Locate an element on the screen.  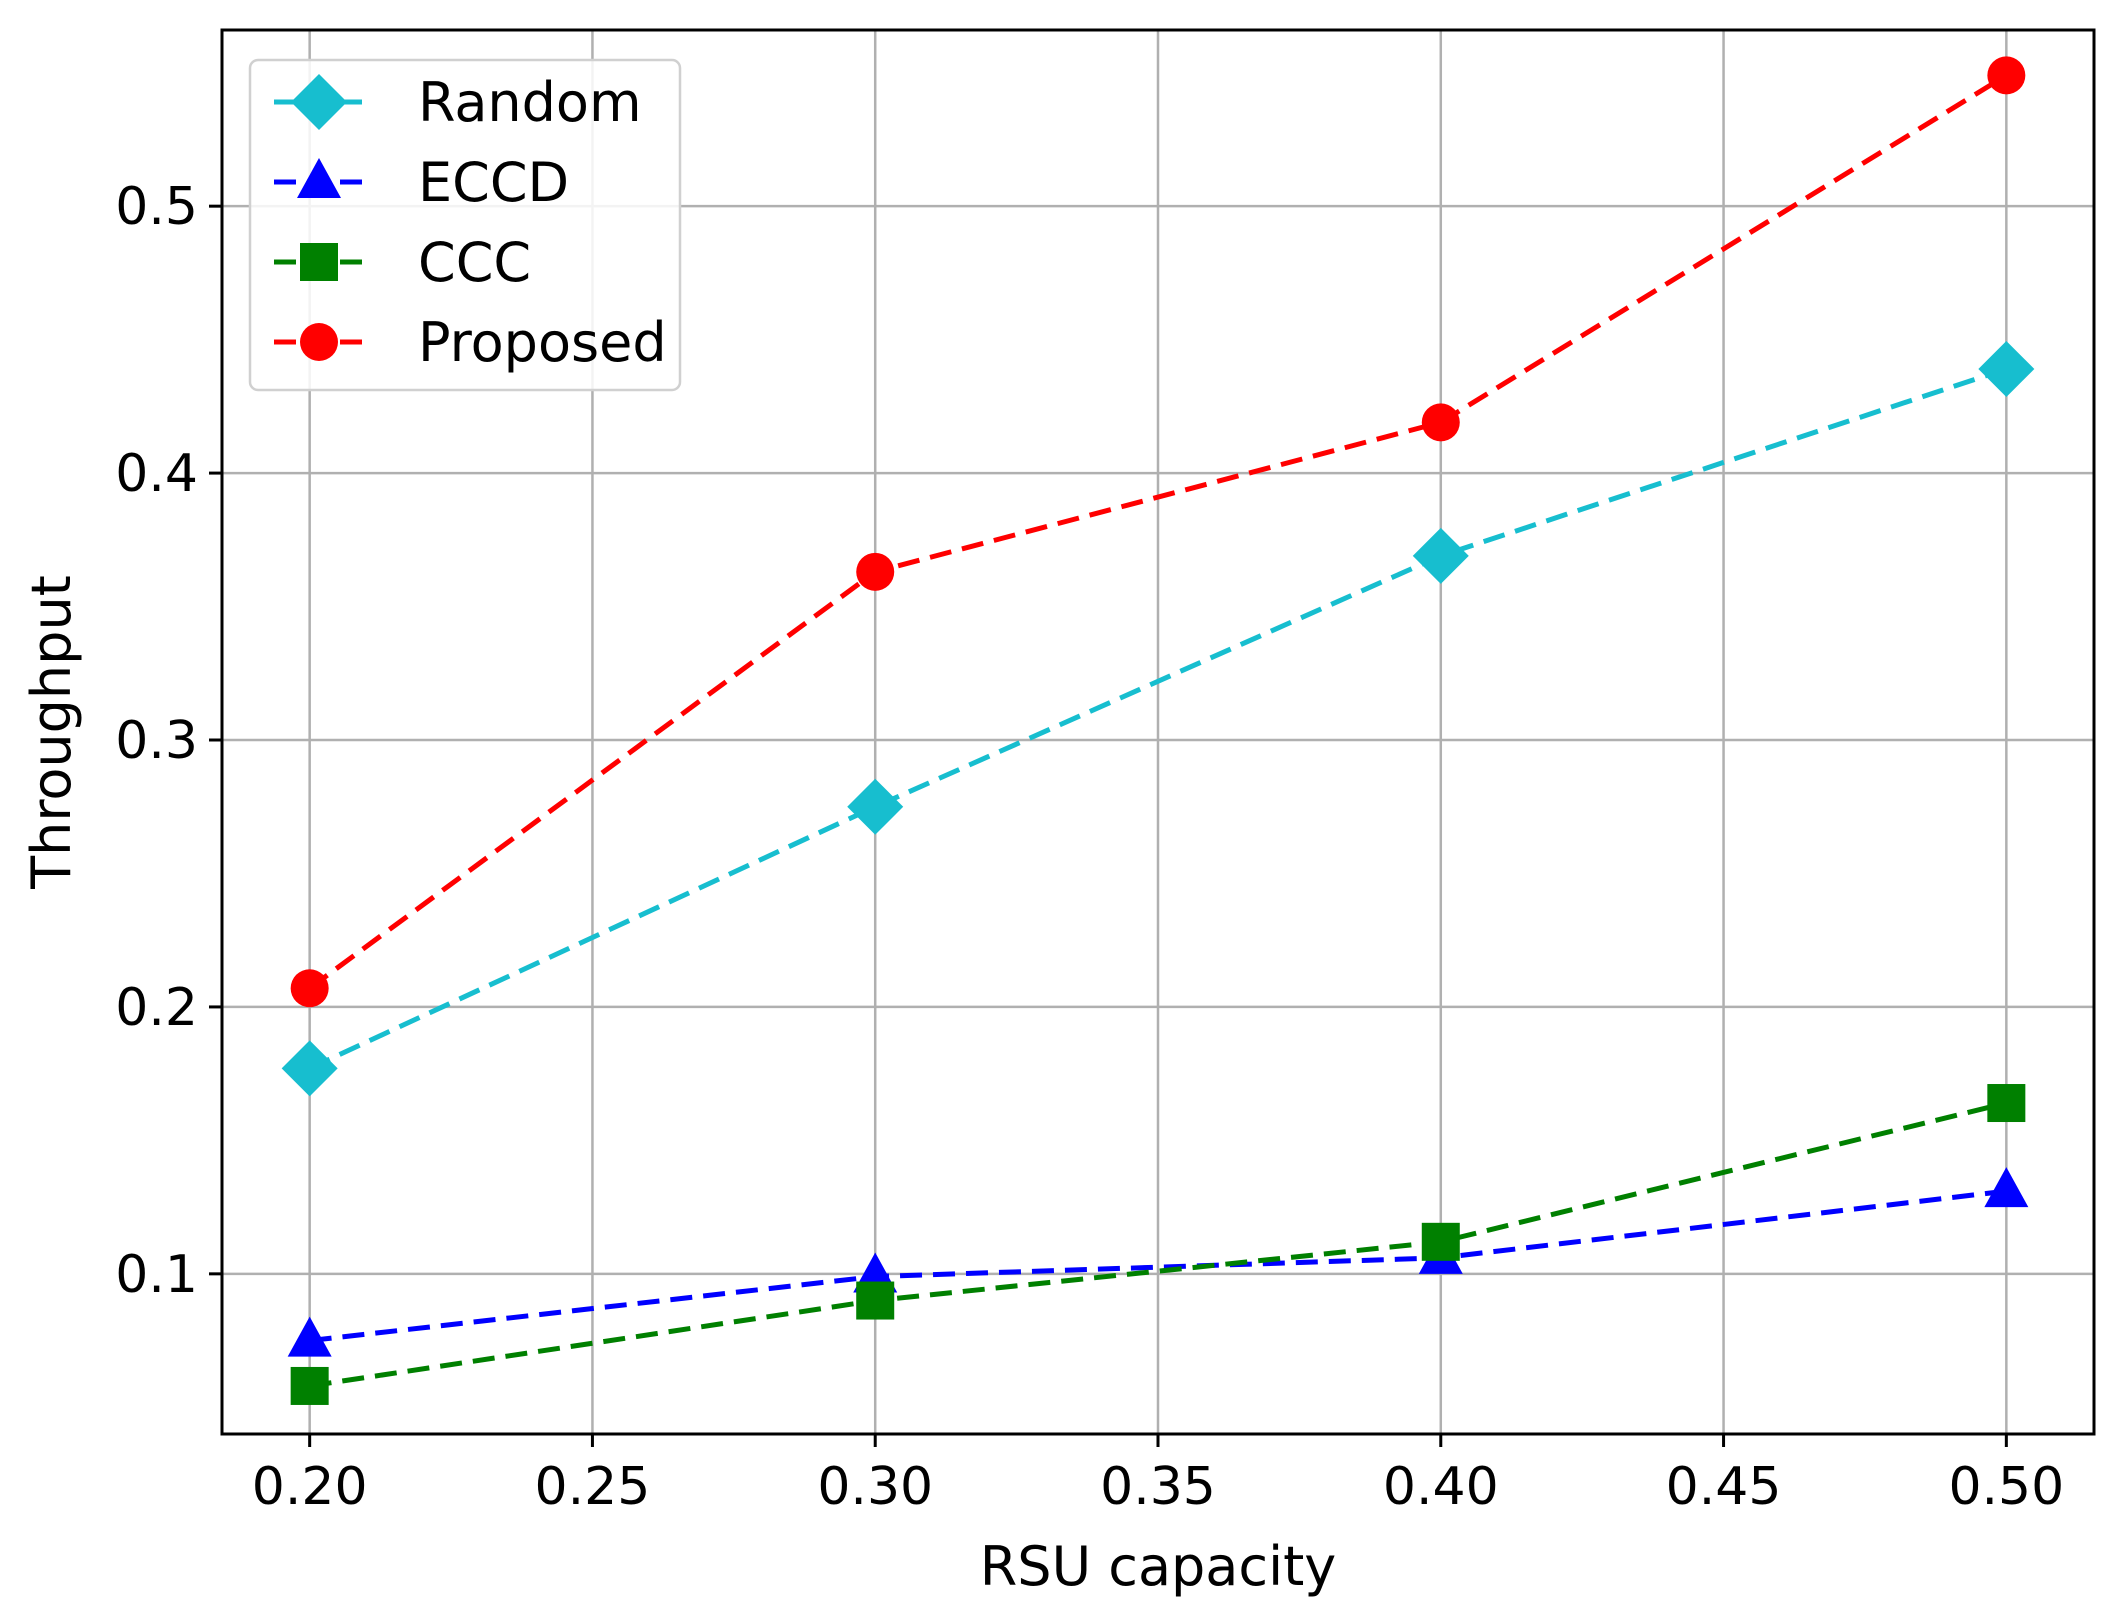
legend-label-random: Random is located at coordinates (530, 102).